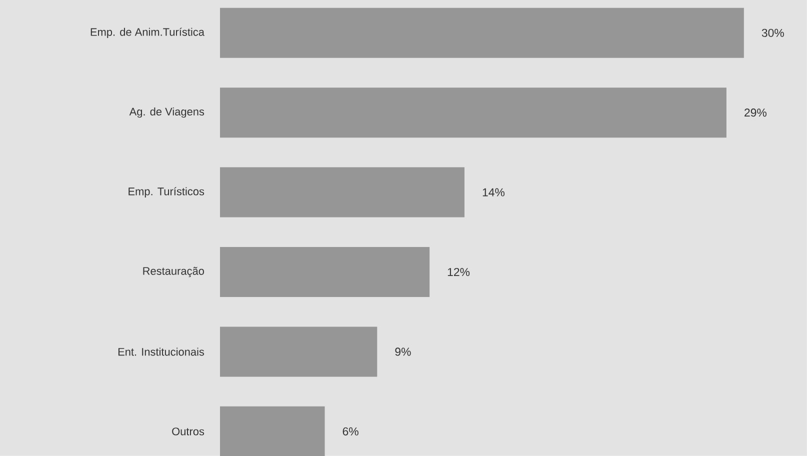  I want to click on data-label: 6%, so click(350, 431).